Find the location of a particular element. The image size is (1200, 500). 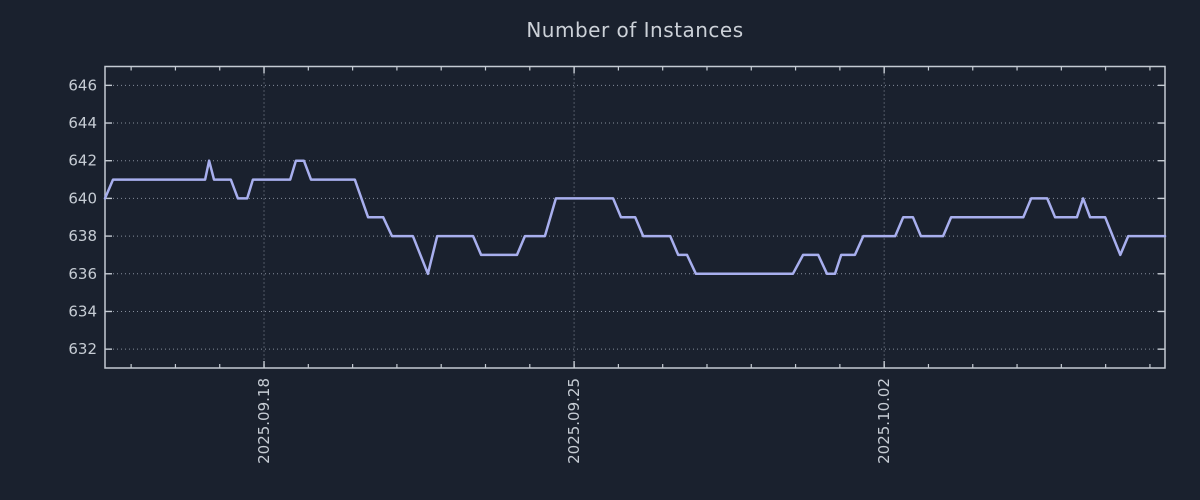

y-tick-label: 642 is located at coordinates (82, 161).